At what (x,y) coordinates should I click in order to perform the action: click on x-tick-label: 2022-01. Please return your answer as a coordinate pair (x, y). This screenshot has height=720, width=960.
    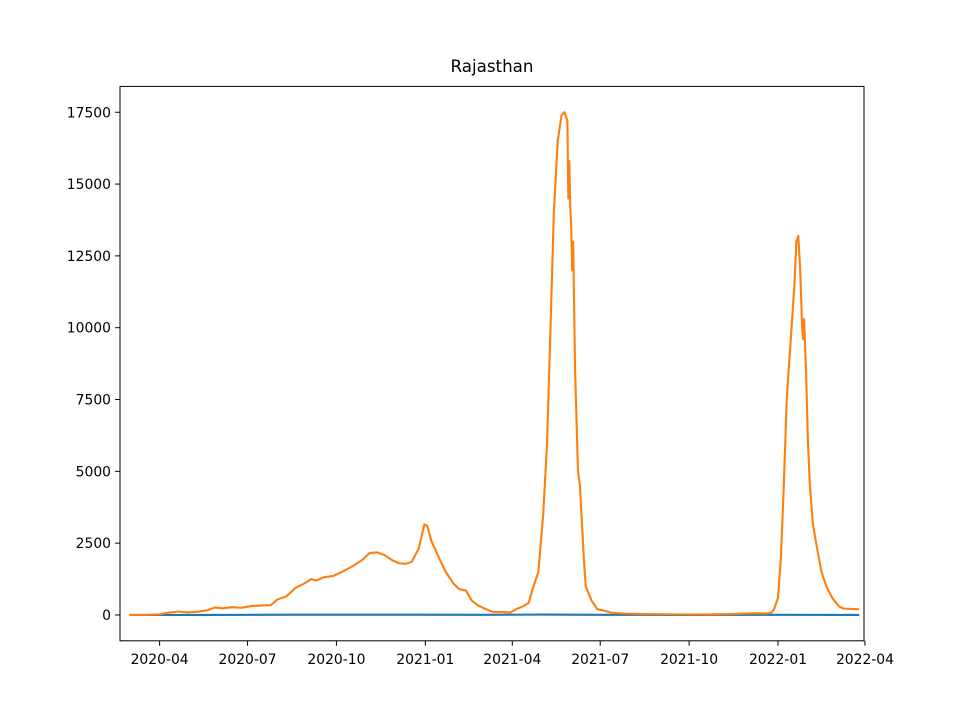
    Looking at the image, I should click on (778, 660).